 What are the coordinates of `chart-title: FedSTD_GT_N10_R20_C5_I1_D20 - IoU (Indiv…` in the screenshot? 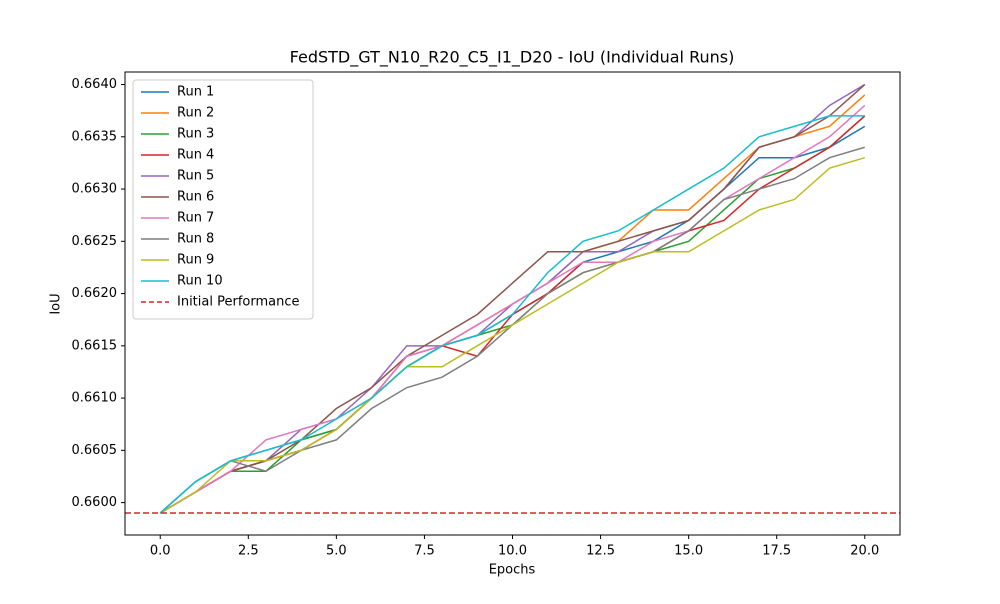 It's located at (512, 58).